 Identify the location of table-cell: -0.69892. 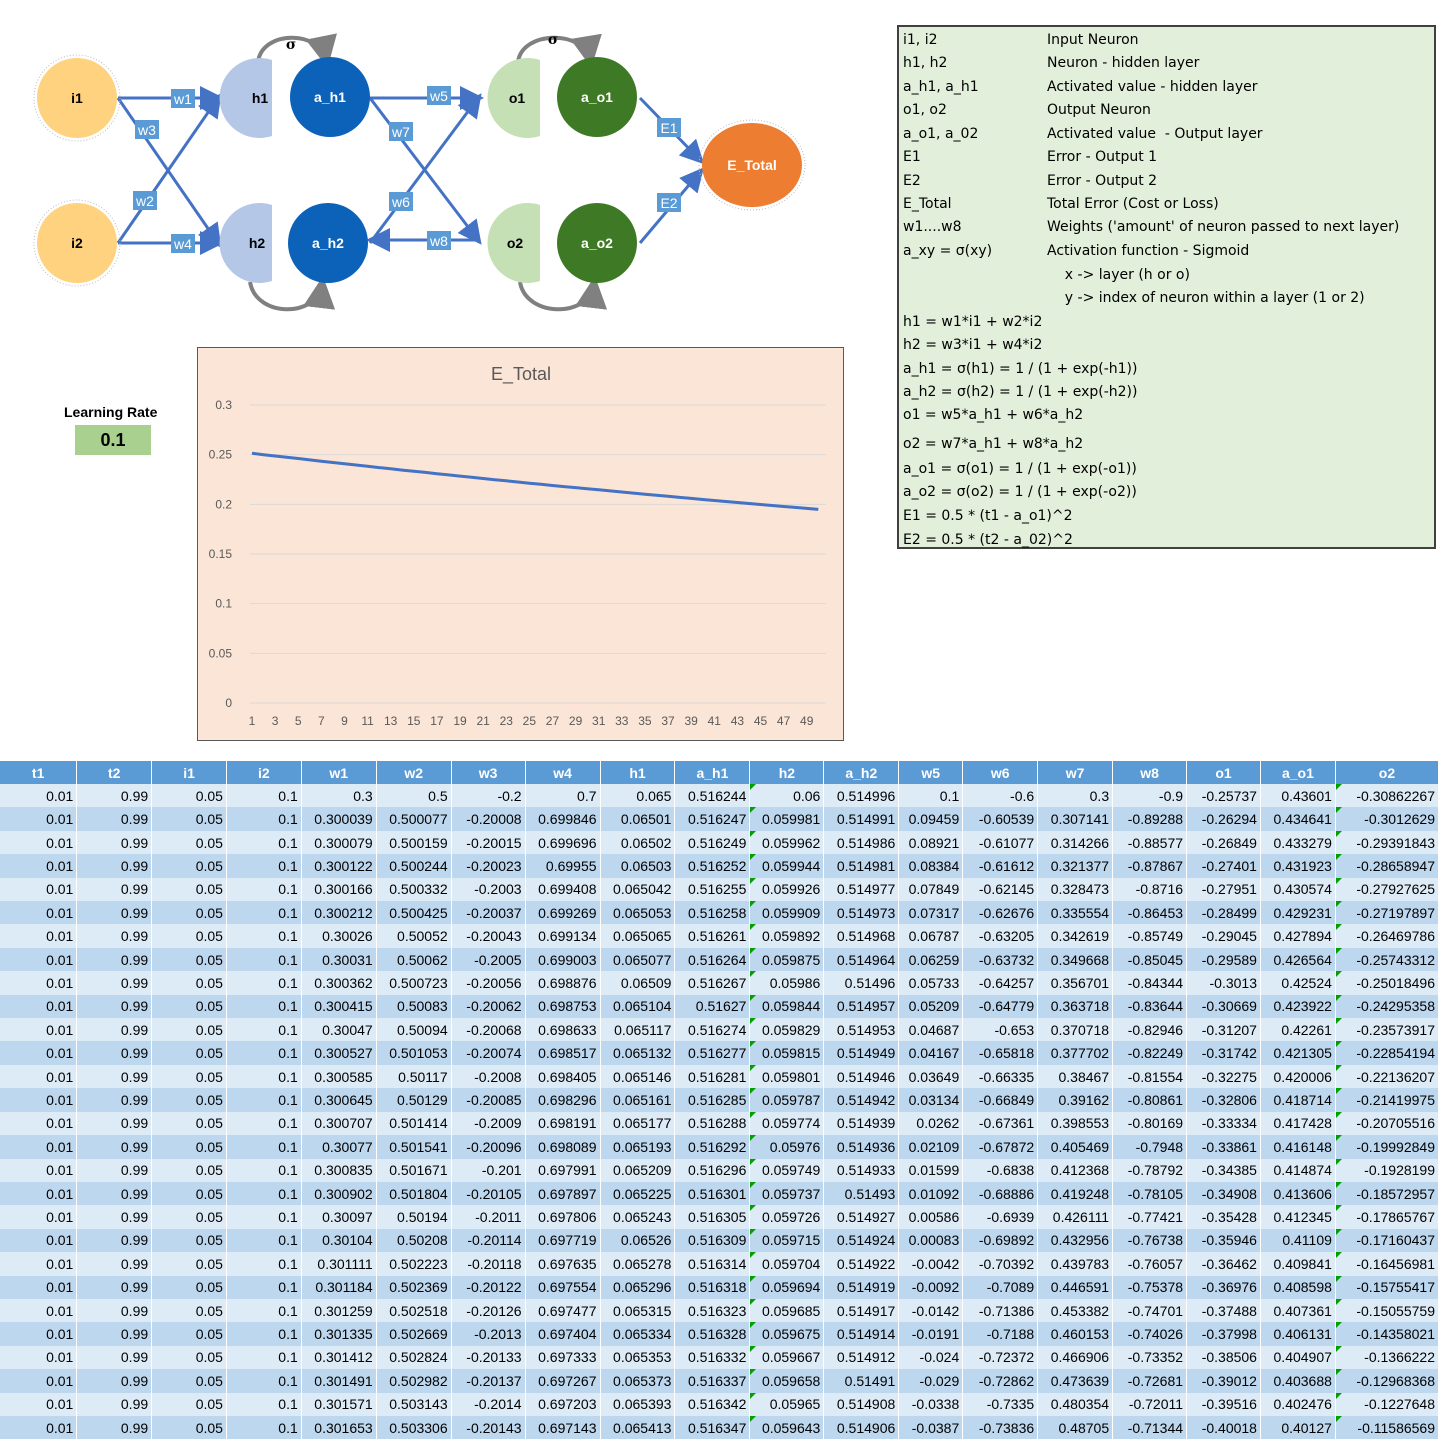
(1000, 1240).